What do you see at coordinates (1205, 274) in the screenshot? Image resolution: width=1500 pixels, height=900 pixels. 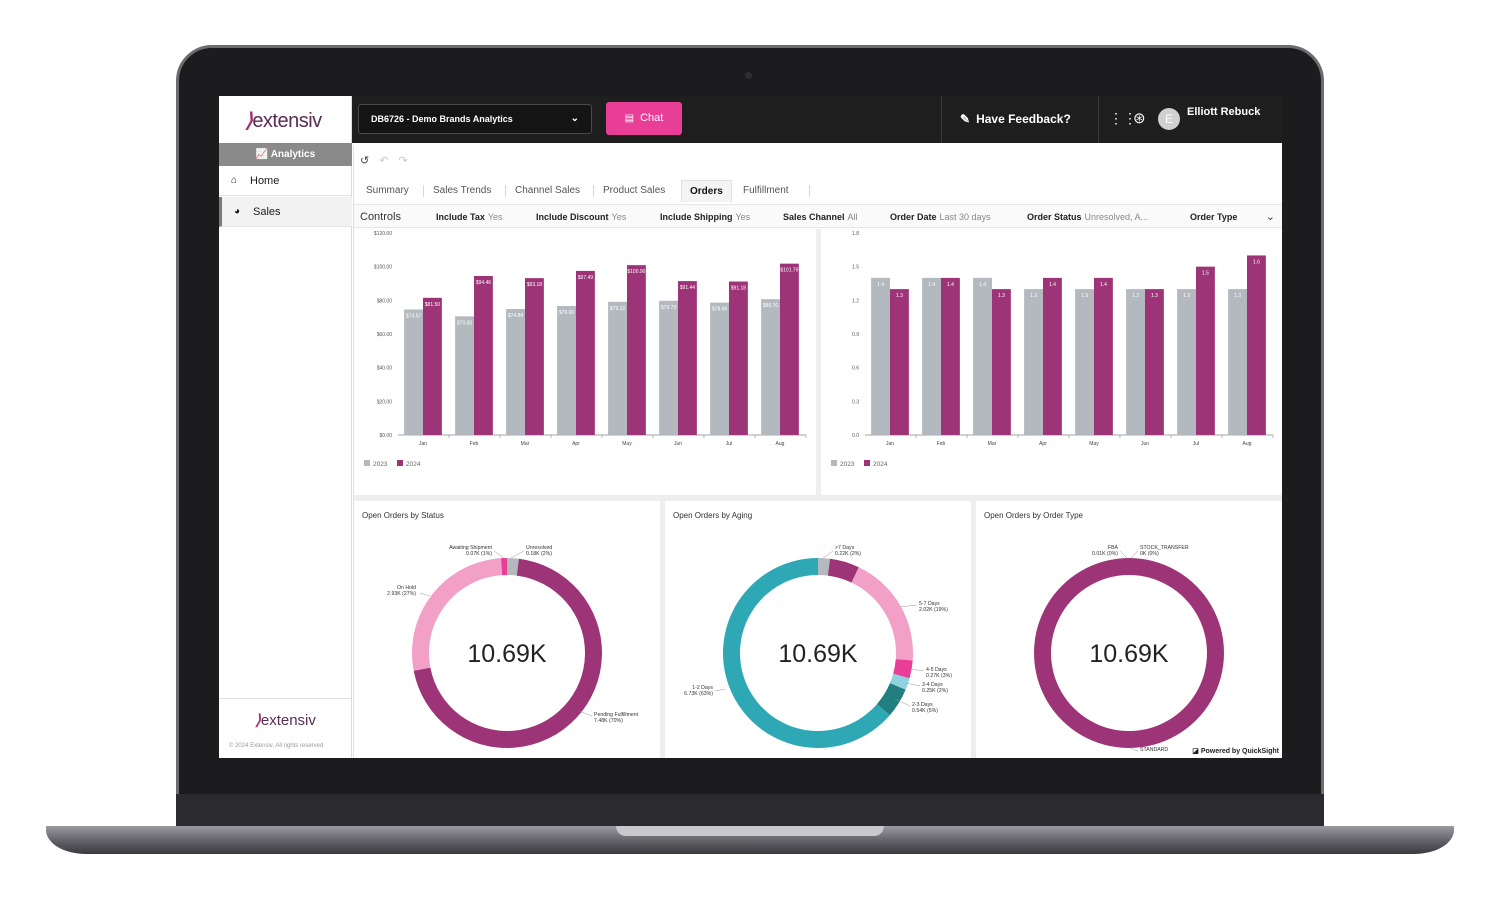 I see `data-label: 1.5` at bounding box center [1205, 274].